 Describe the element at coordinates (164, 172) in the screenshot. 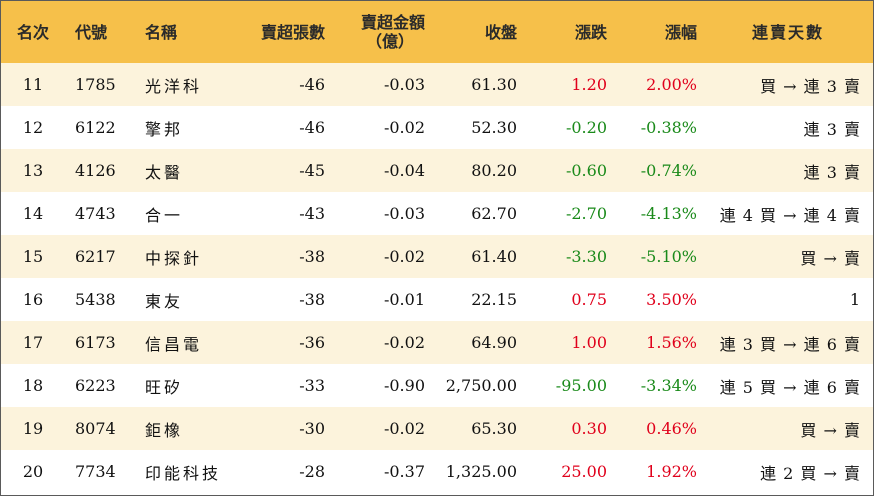

I see `name-cell: 太醫` at that location.